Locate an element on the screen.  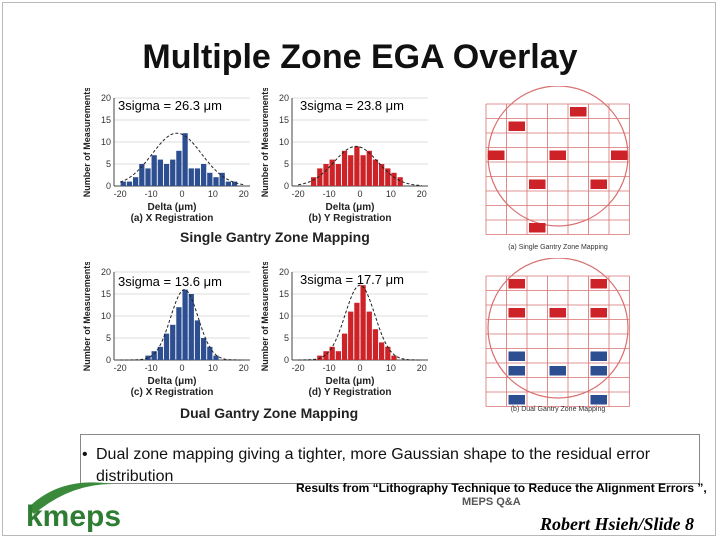
gaussian-fit-curve is located at coordinates (182, 159).